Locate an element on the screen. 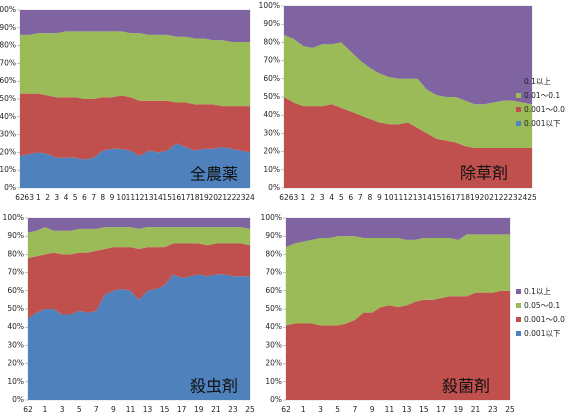 Image resolution: width=566 pixels, height=418 pixels. x-tick-label: 2 is located at coordinates (47, 197).